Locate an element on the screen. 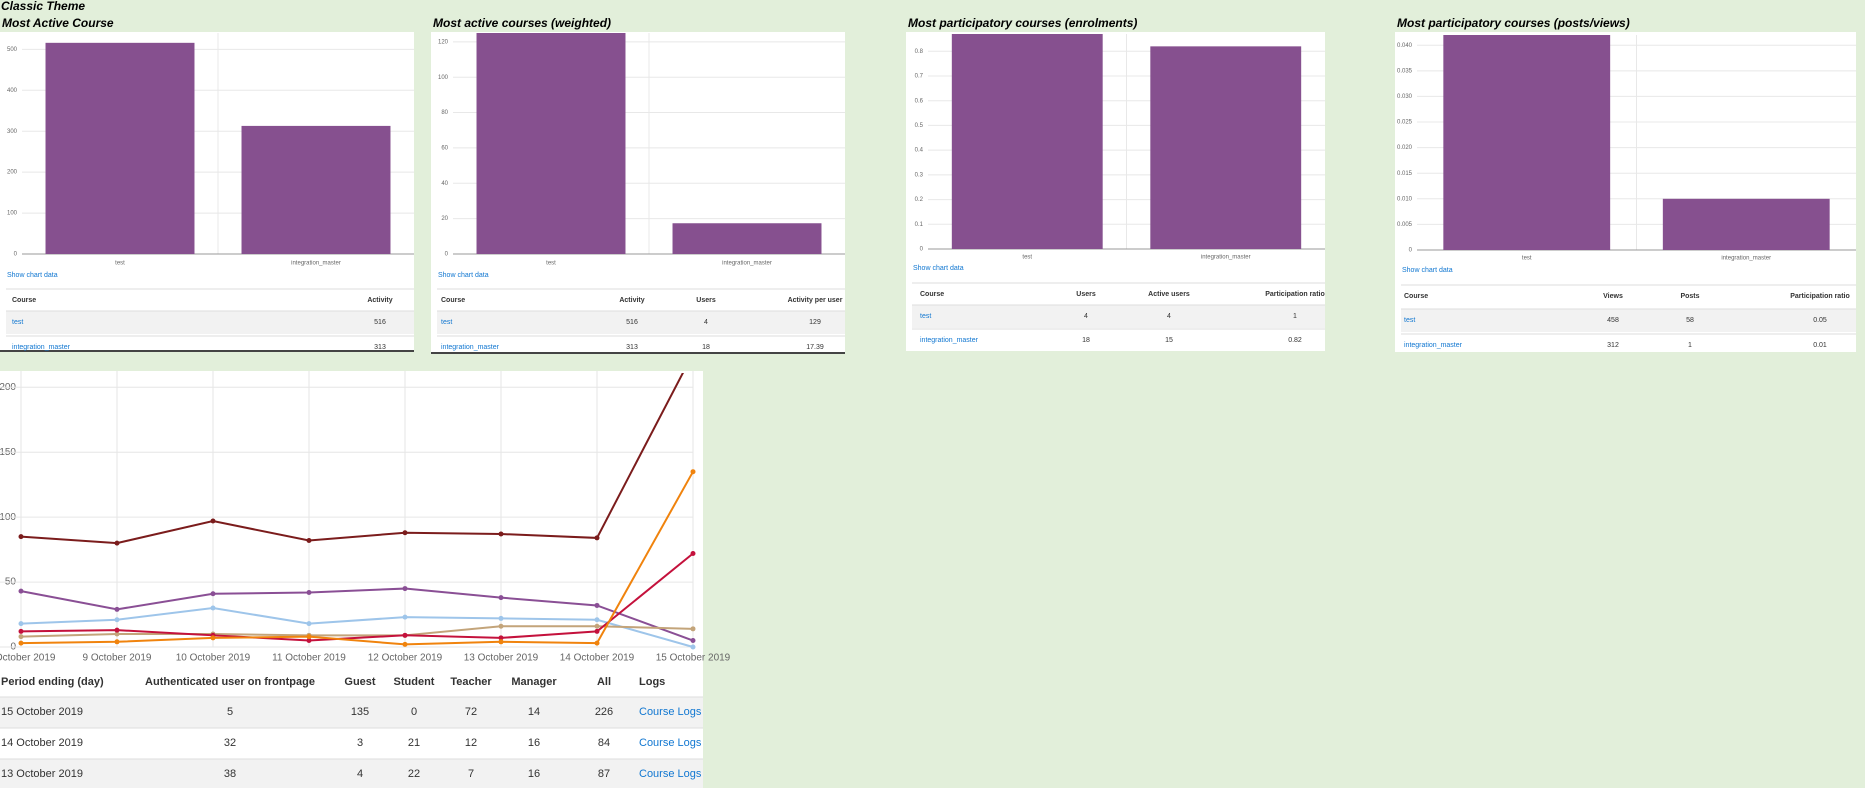 The height and width of the screenshot is (788, 1865). table-header: Guest is located at coordinates (360, 682).